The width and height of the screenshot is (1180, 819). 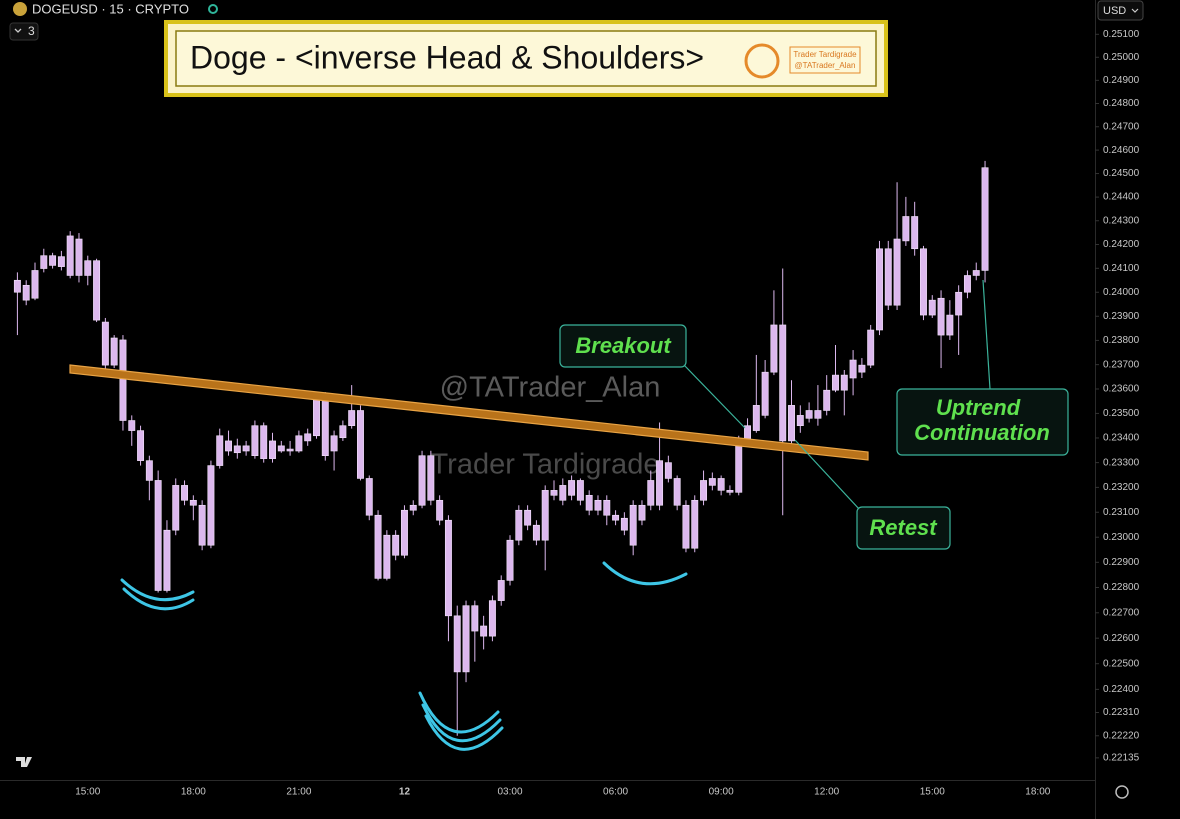 What do you see at coordinates (447, 57) in the screenshot?
I see `chart-title: Doge - <inverse Head & Shoulders>` at bounding box center [447, 57].